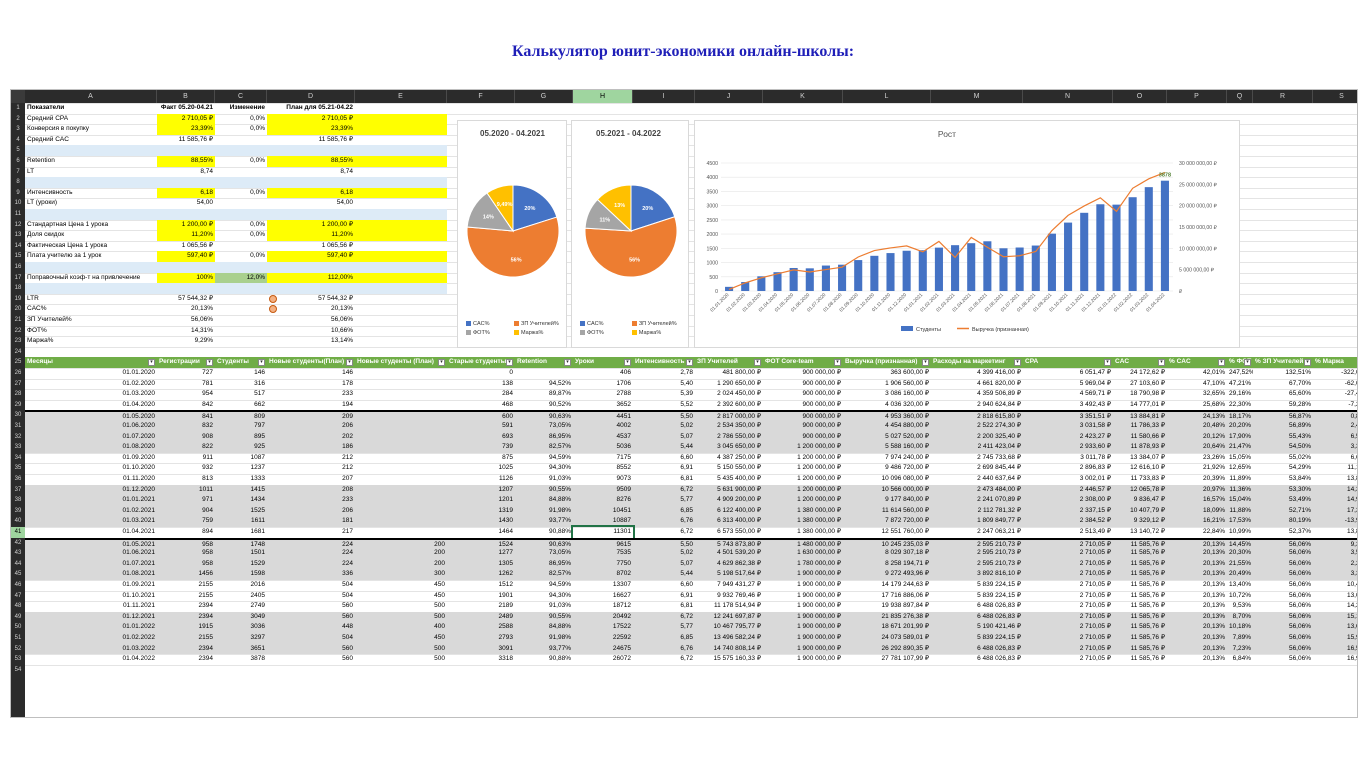 This screenshot has width=1366, height=768. I want to click on table-cell: 20,30%, so click(1240, 553).